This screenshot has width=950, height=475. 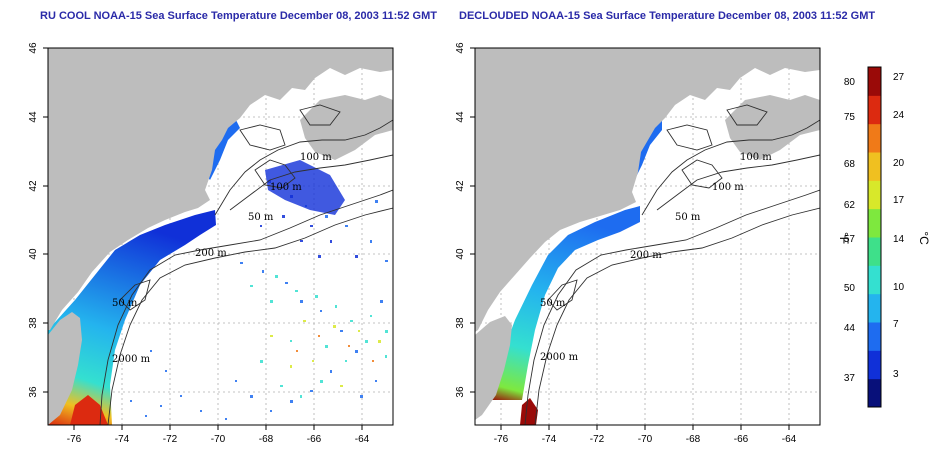 What do you see at coordinates (850, 230) in the screenshot?
I see `fahrenheit-ticks: 80 75 68 62 57 50 44 37` at bounding box center [850, 230].